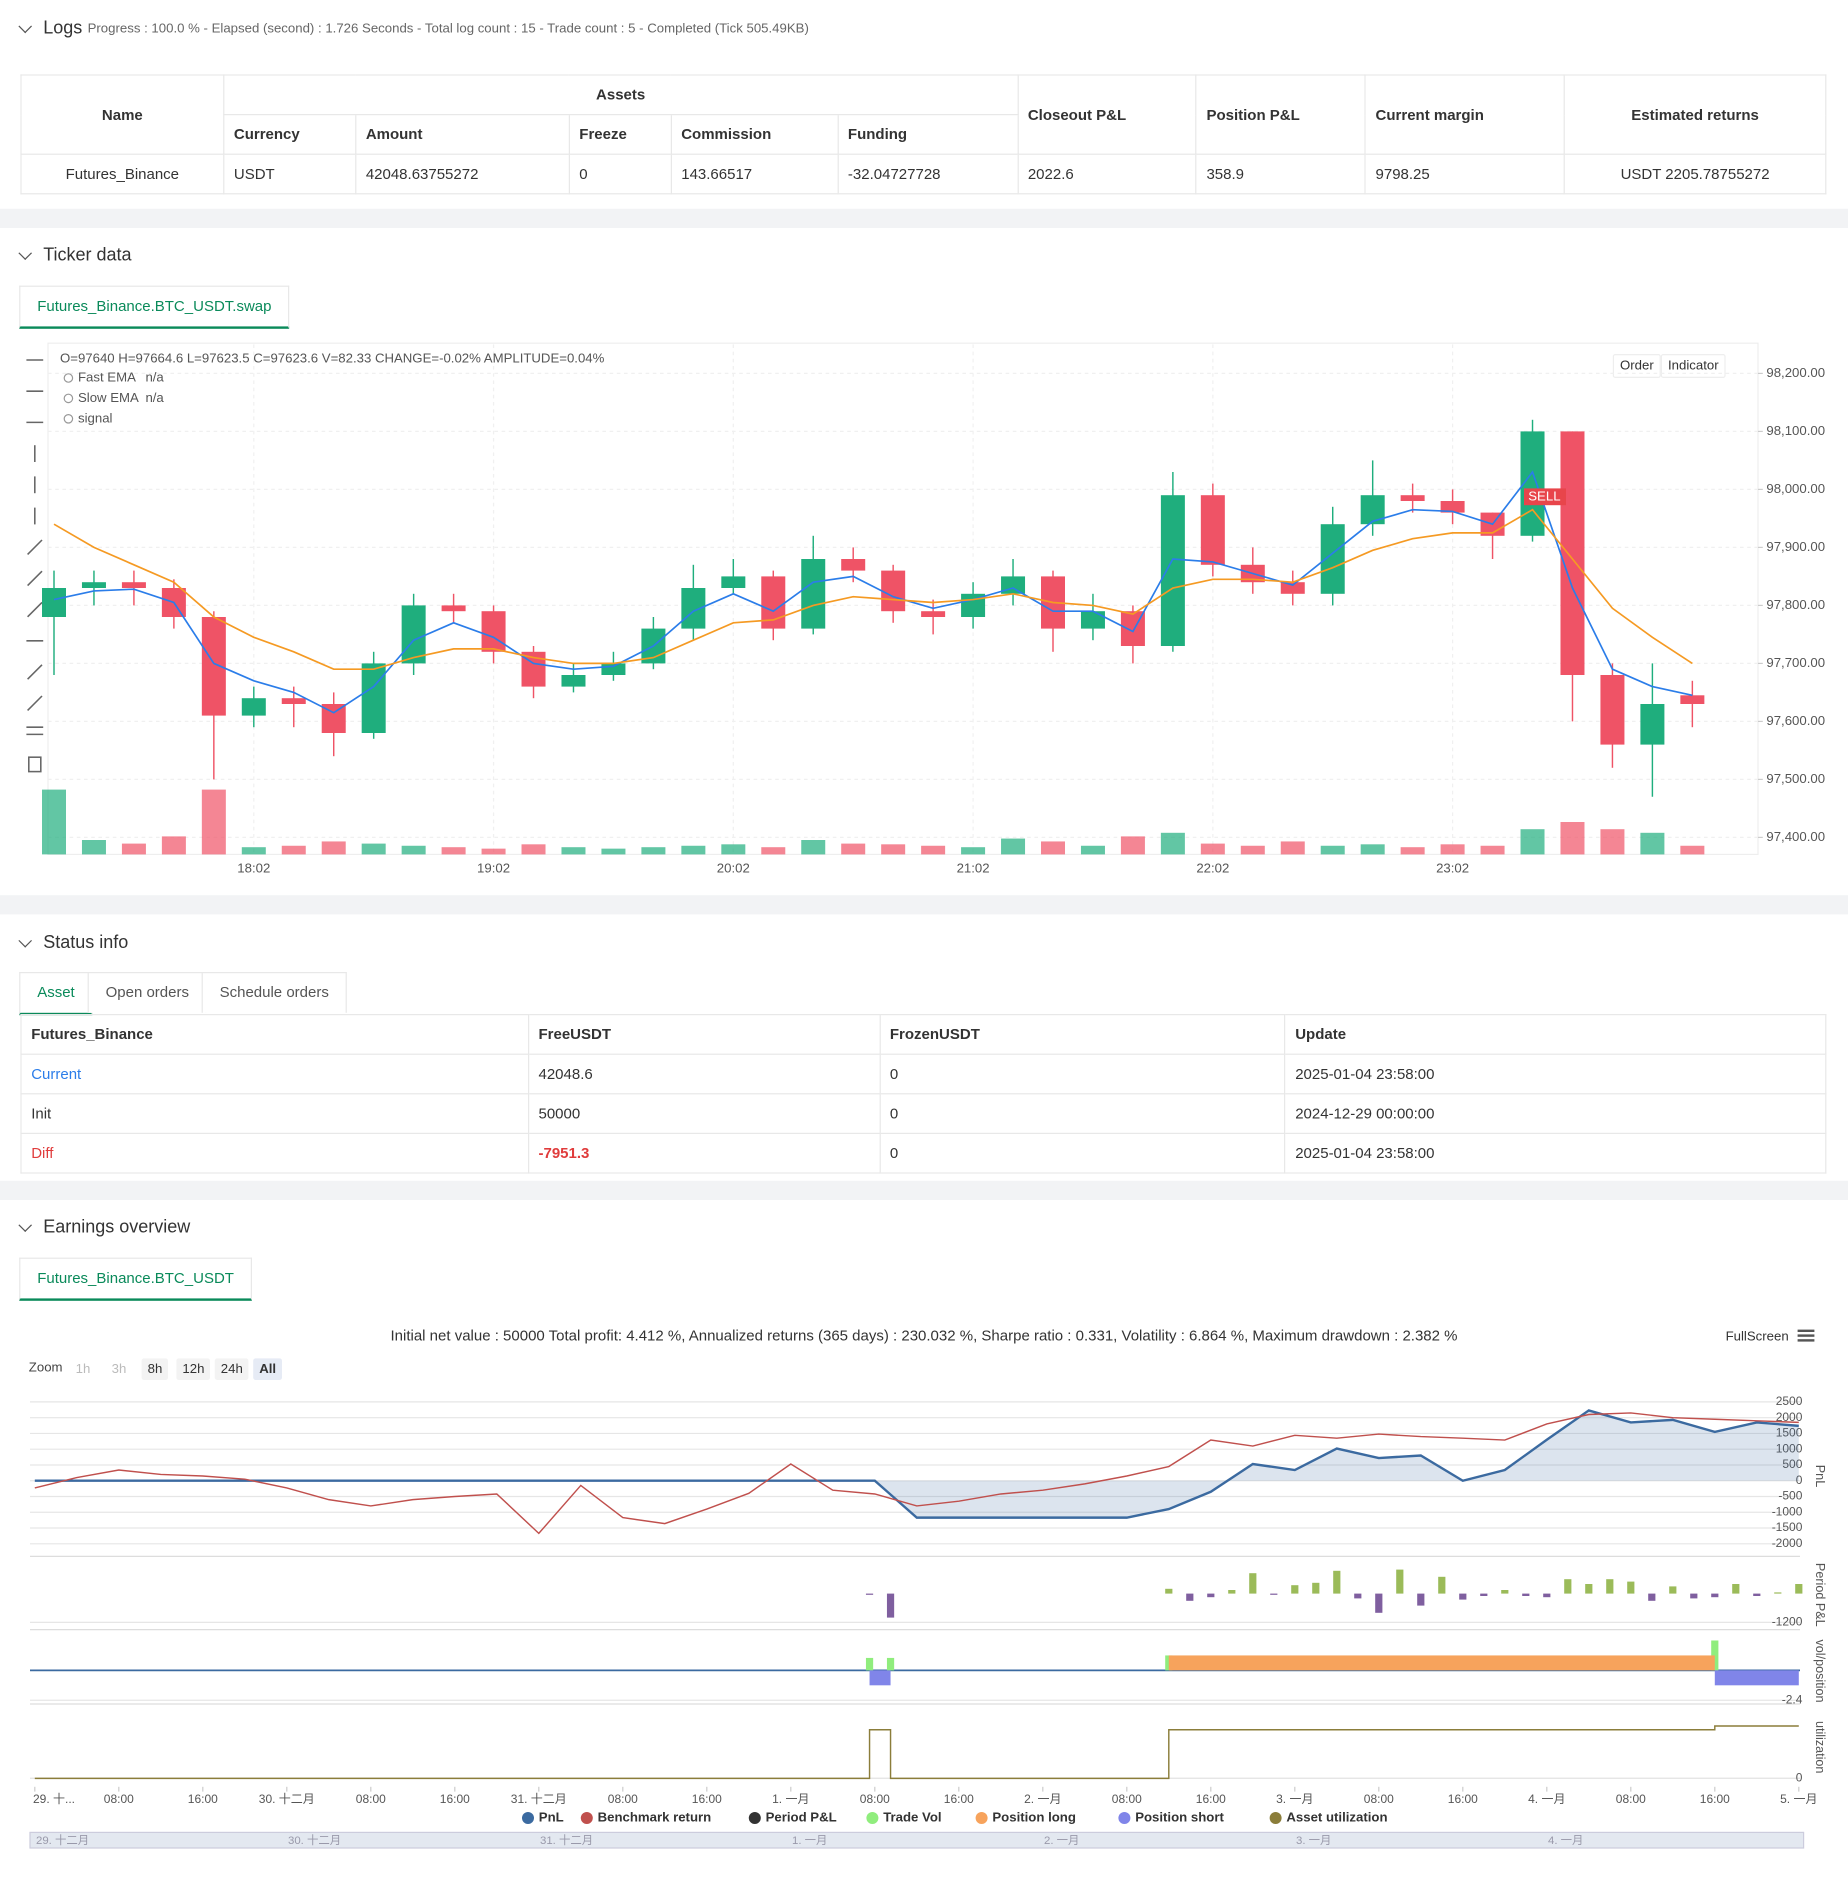  What do you see at coordinates (1789, 1401) in the screenshot?
I see `y-tick-label: 2500` at bounding box center [1789, 1401].